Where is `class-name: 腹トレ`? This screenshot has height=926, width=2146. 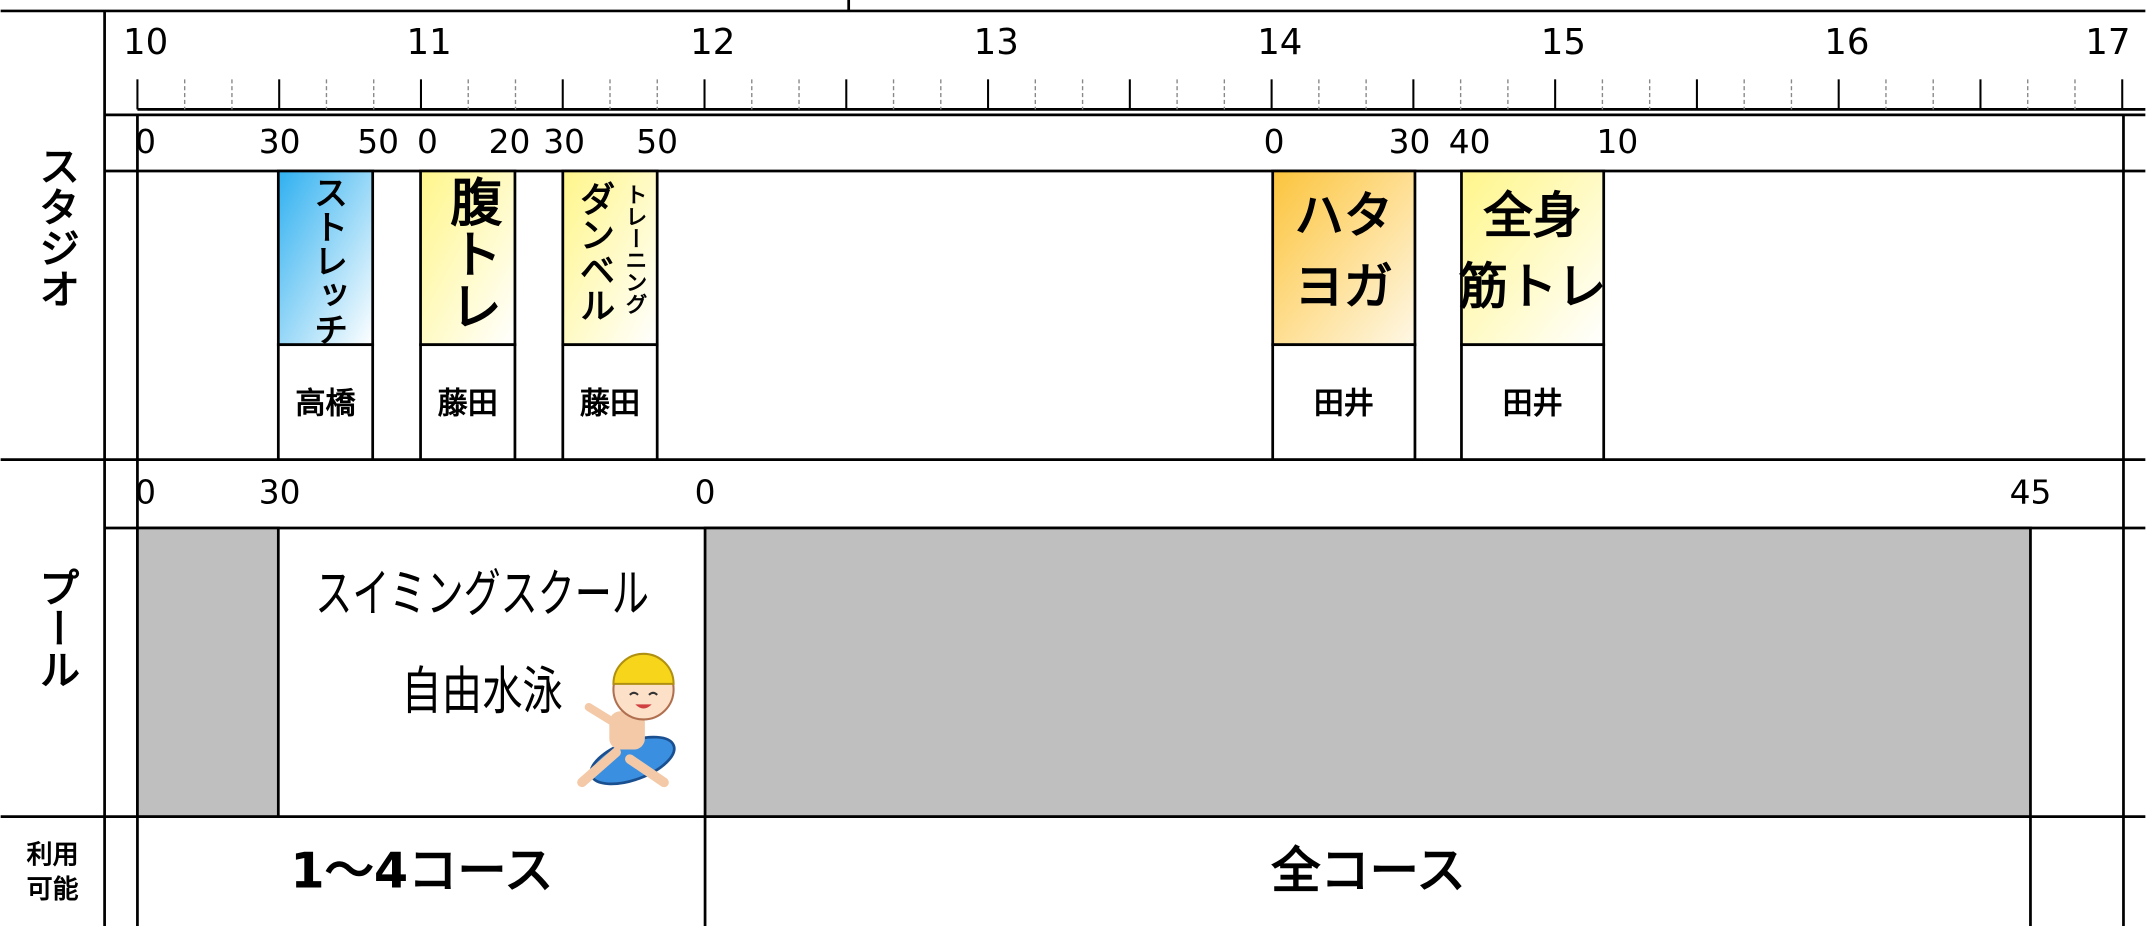
class-name: 腹トレ is located at coordinates (471, 253).